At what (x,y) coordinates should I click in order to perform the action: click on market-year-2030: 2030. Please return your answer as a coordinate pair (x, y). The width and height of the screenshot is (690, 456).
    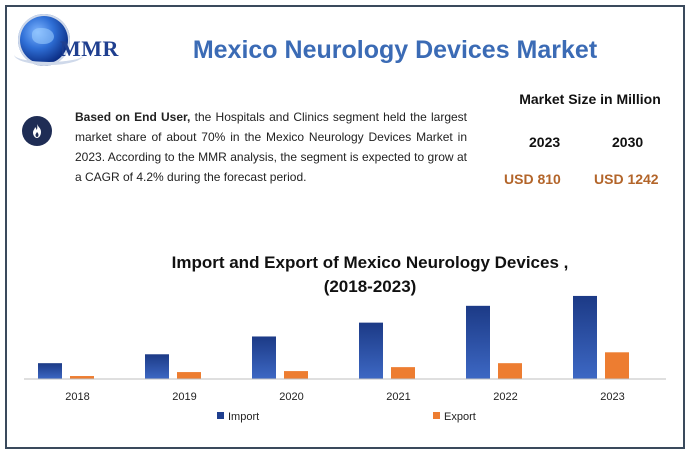
    Looking at the image, I should click on (628, 142).